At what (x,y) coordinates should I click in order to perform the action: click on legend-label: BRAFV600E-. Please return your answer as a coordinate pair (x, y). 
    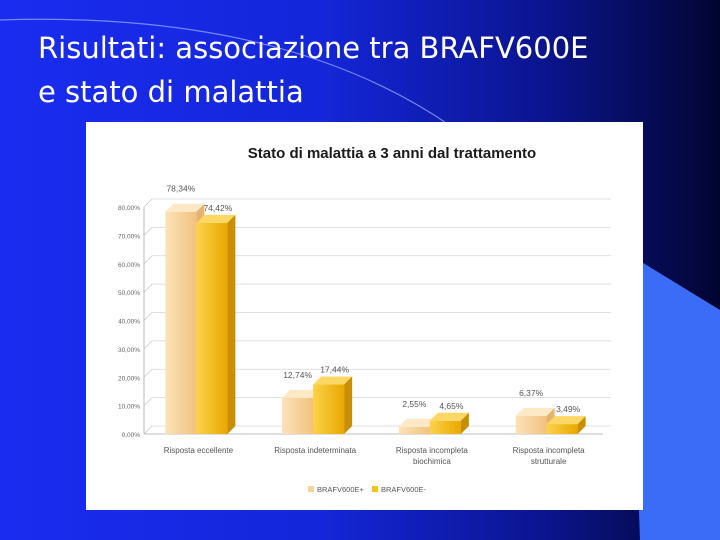
    Looking at the image, I should click on (404, 489).